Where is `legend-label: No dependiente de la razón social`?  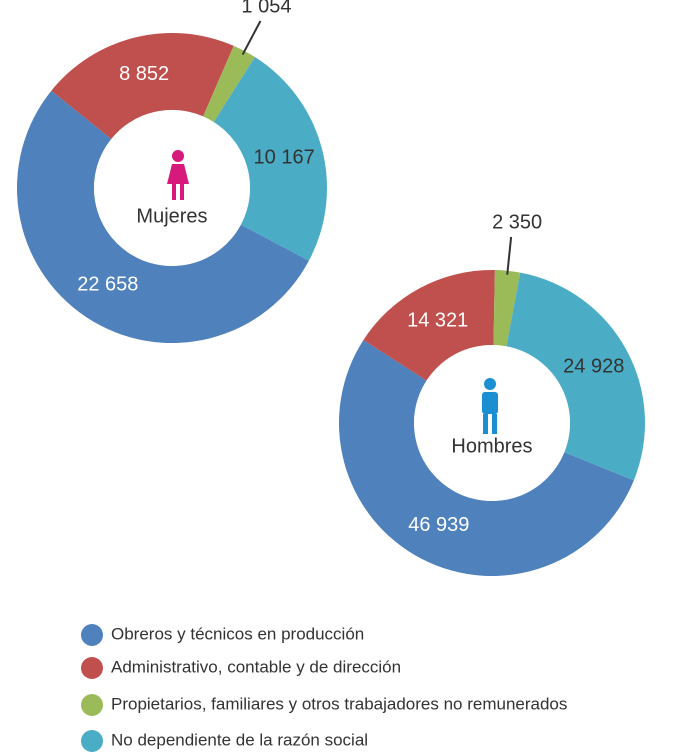 legend-label: No dependiente de la razón social is located at coordinates (239, 739).